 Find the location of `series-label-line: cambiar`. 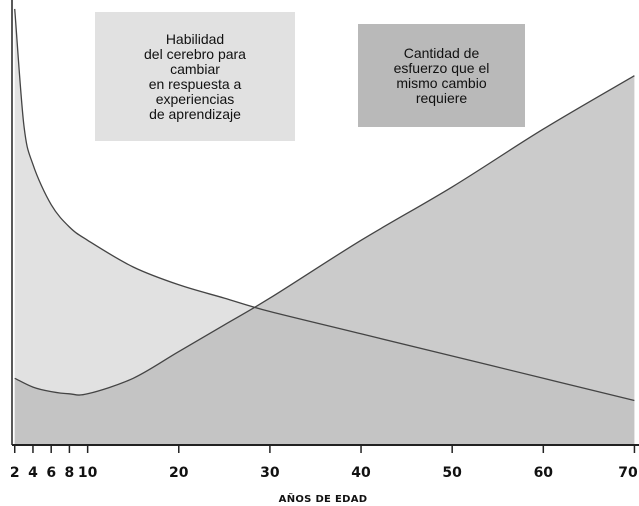

series-label-line: cambiar is located at coordinates (195, 68).